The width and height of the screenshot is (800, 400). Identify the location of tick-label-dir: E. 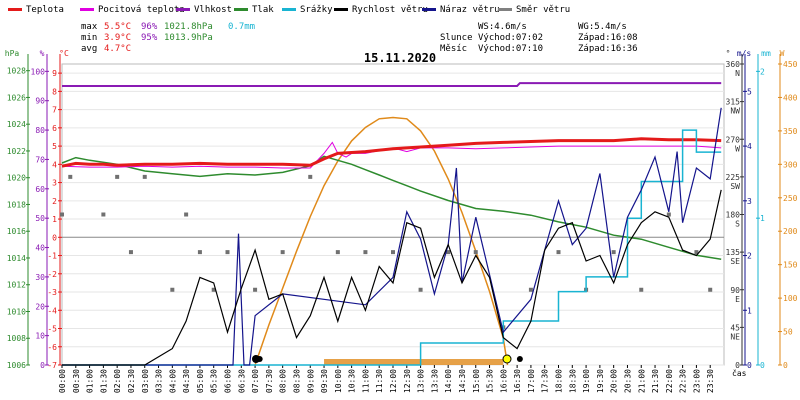
(737, 299).